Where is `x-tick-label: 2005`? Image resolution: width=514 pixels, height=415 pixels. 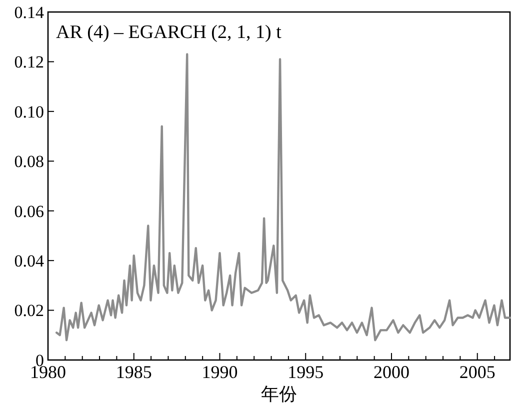 x-tick-label: 2005 is located at coordinates (477, 372).